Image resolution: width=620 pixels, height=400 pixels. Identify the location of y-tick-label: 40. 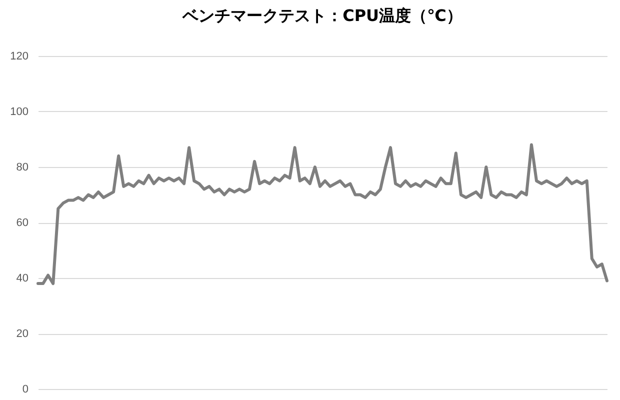
(22, 278).